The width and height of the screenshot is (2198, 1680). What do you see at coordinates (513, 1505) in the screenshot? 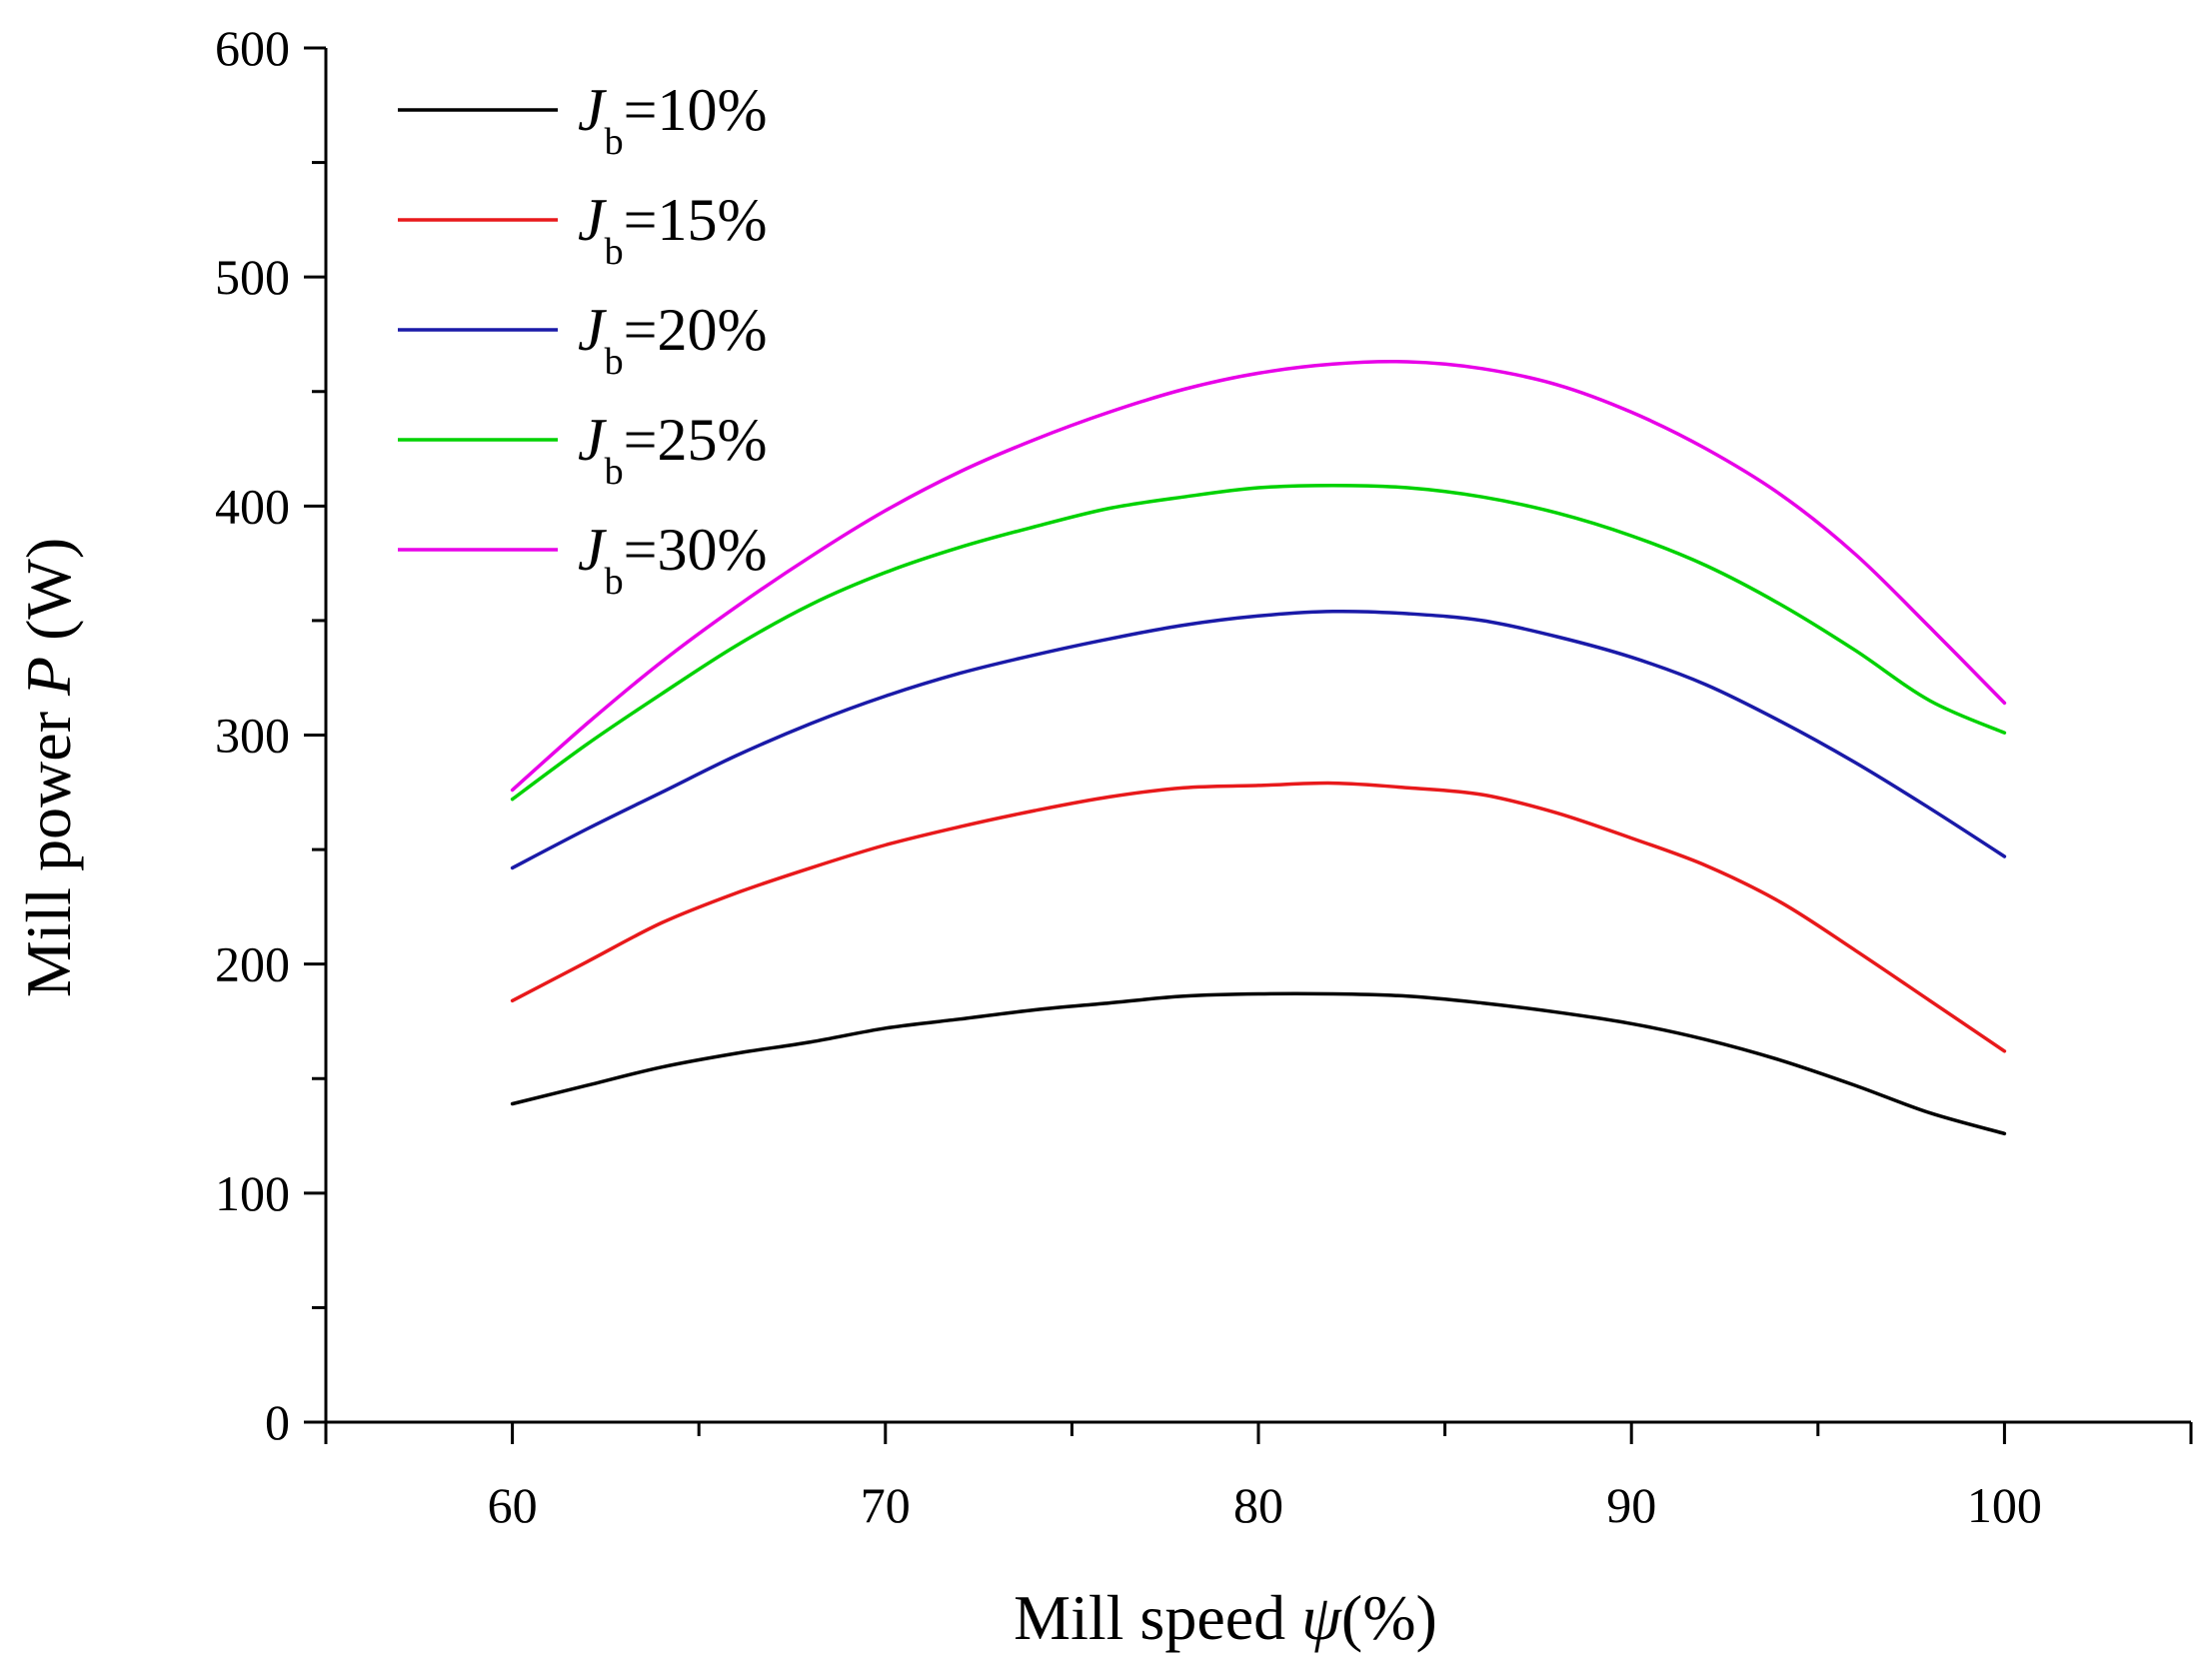
I see `x-tick-label: 60` at bounding box center [513, 1505].